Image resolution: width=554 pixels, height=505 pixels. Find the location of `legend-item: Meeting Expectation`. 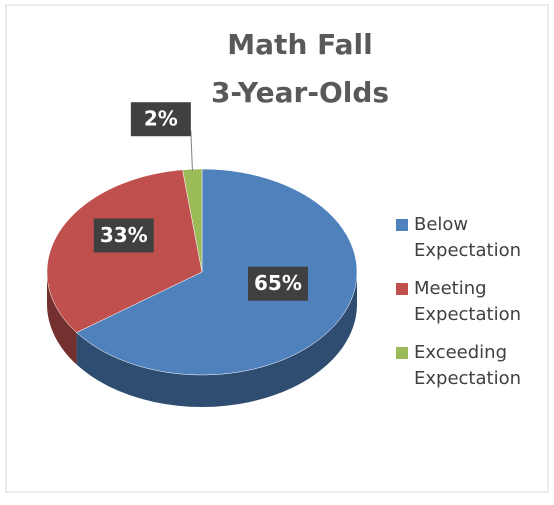

legend-item: Meeting Expectation is located at coordinates (471, 302).